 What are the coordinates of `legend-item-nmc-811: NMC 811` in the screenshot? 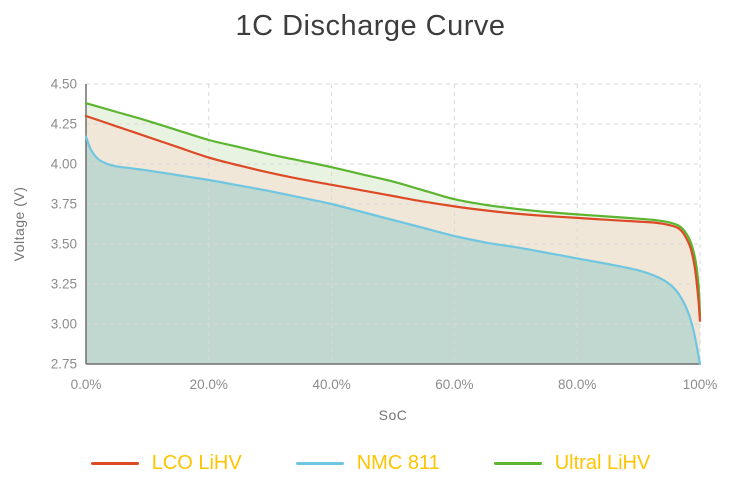 It's located at (367, 463).